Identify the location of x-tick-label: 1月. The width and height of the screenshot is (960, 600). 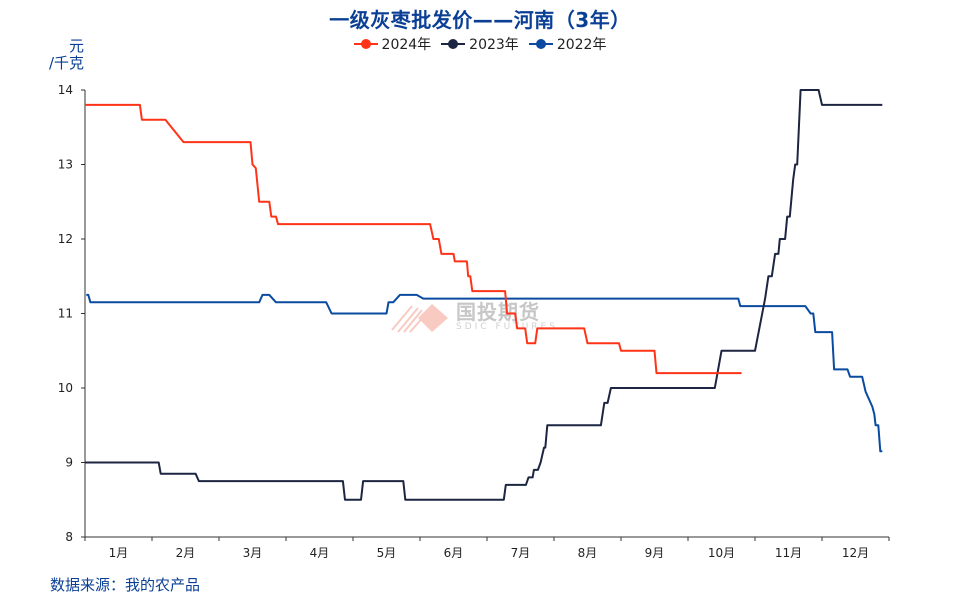
(119, 553).